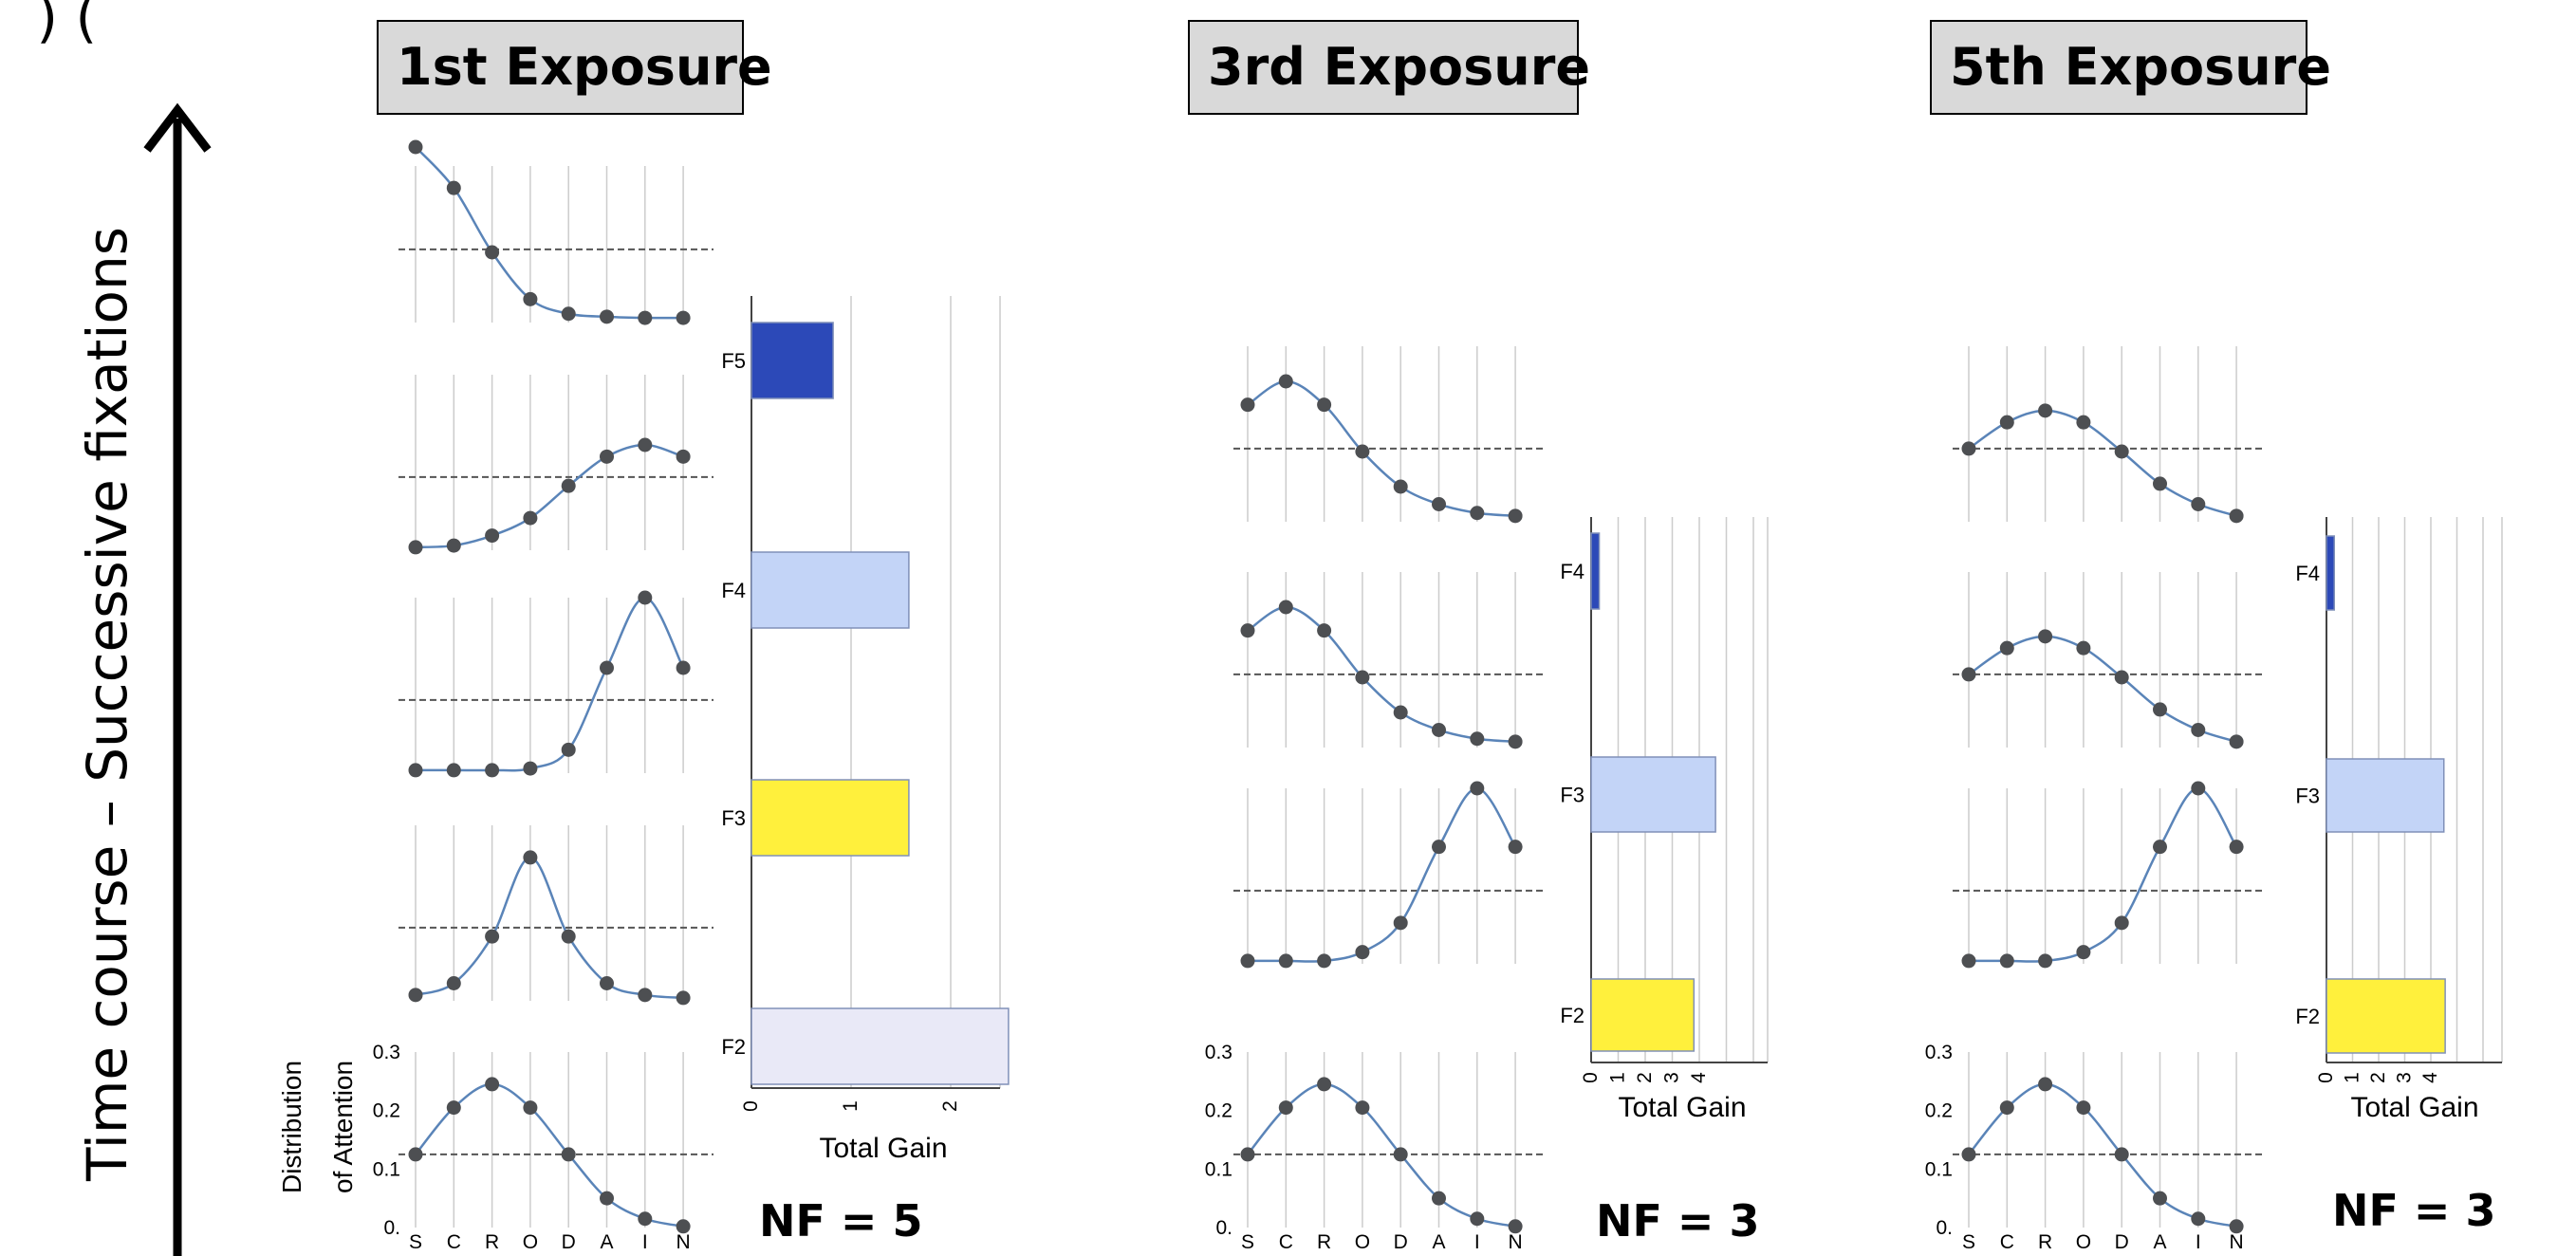 The image size is (2576, 1256). Describe the element at coordinates (841, 1221) in the screenshot. I see `nf-label: NF = 5` at that location.